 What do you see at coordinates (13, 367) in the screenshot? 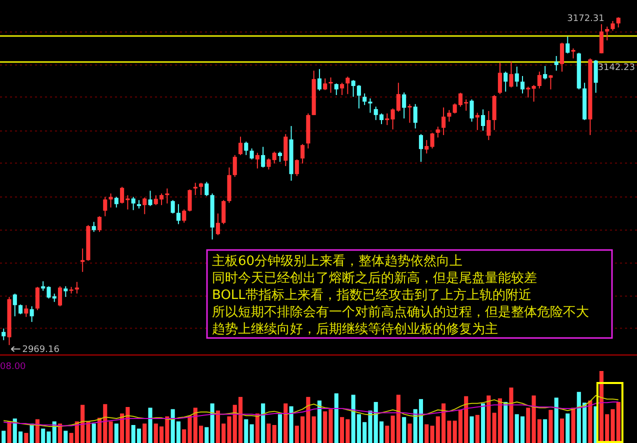
I see `annotation: 08.00` at bounding box center [13, 367].